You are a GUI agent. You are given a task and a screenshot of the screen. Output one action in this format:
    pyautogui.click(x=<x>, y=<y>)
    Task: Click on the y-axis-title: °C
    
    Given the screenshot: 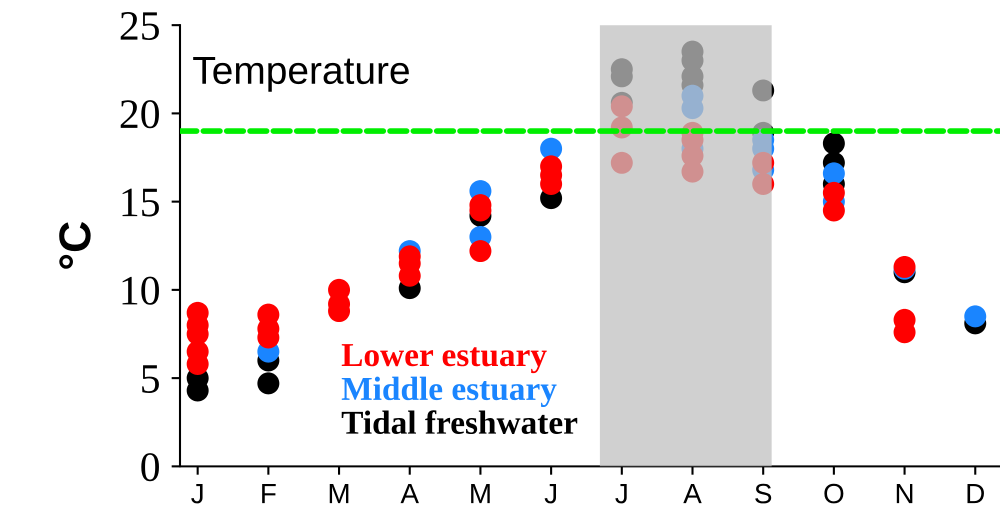 What is the action you would take?
    pyautogui.click(x=75, y=245)
    